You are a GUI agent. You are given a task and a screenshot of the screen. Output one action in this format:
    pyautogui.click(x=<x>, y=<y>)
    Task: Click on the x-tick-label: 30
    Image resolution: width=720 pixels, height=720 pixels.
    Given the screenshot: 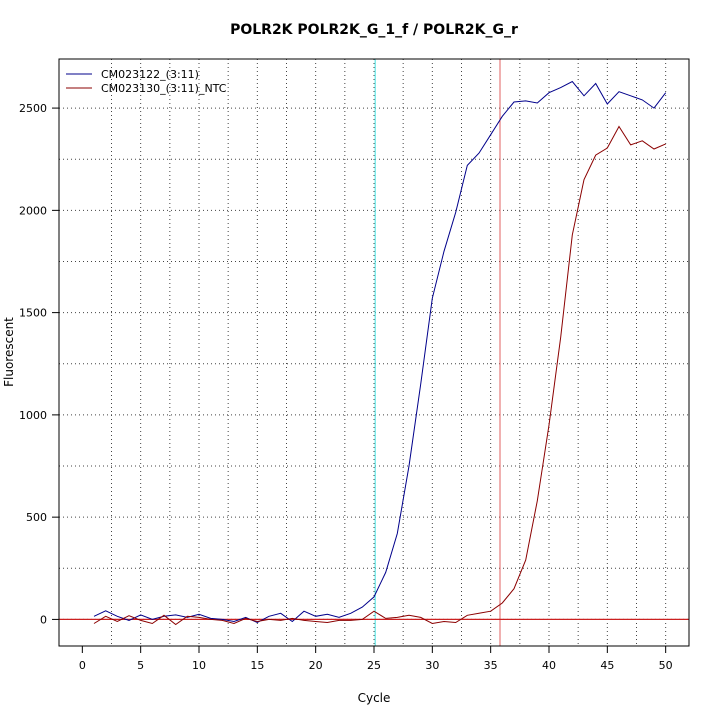 What is the action you would take?
    pyautogui.click(x=432, y=665)
    